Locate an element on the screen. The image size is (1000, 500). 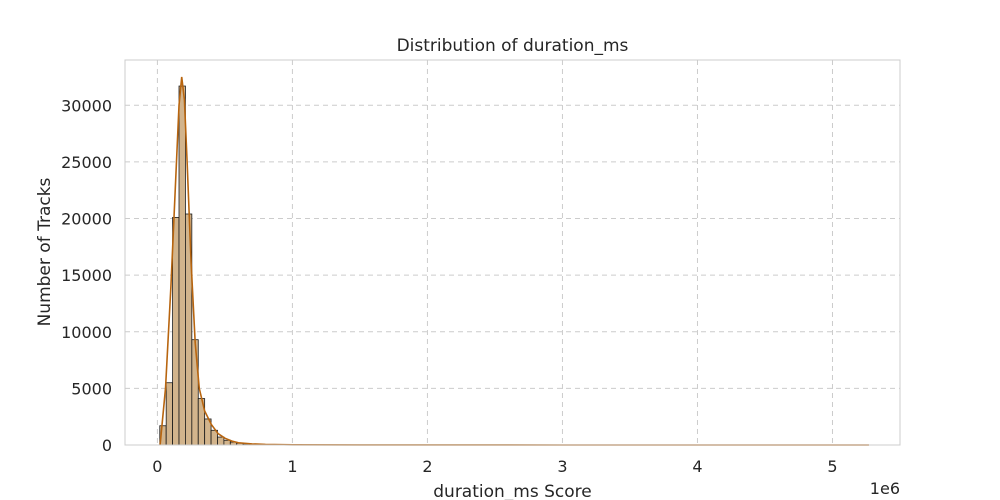
y-tick-label: 15000 is located at coordinates (86, 275).